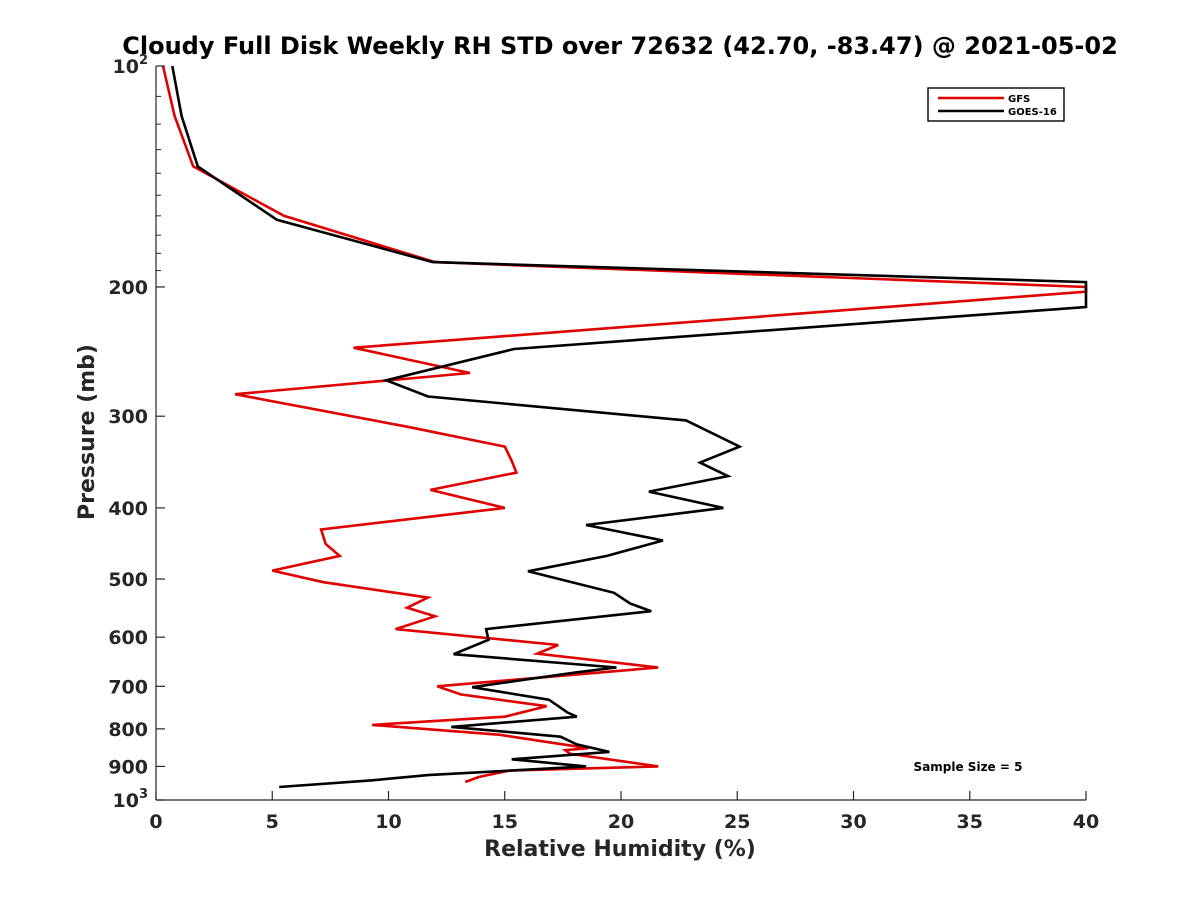  What do you see at coordinates (128, 509) in the screenshot?
I see `y-tick-label: 400` at bounding box center [128, 509].